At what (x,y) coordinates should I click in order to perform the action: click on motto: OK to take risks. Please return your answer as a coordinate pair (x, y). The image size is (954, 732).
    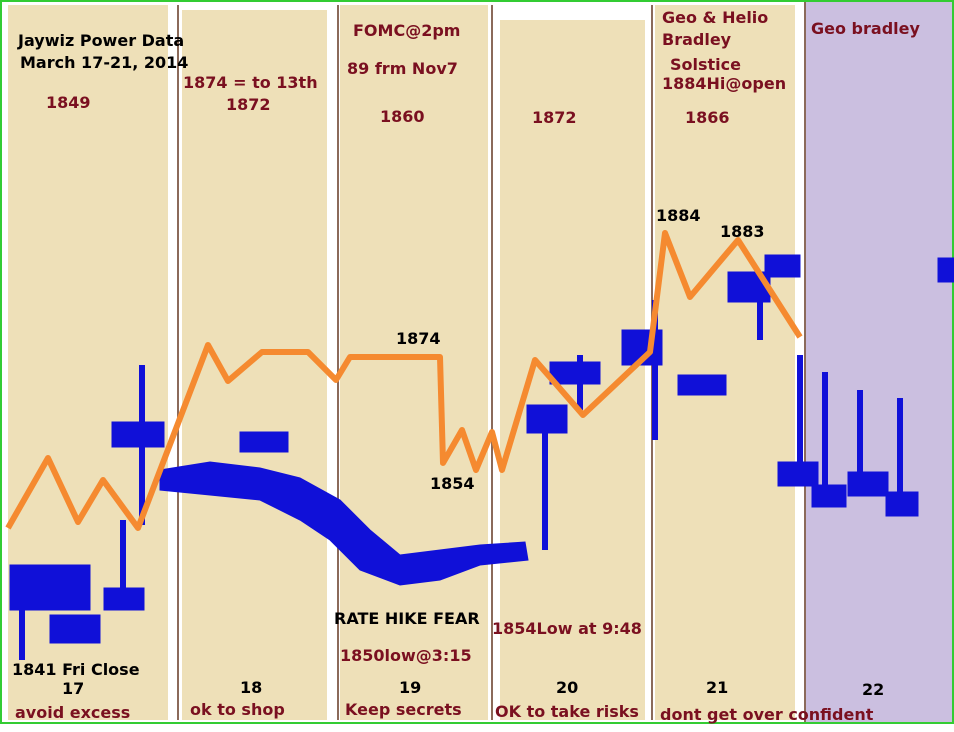
    Looking at the image, I should click on (567, 711).